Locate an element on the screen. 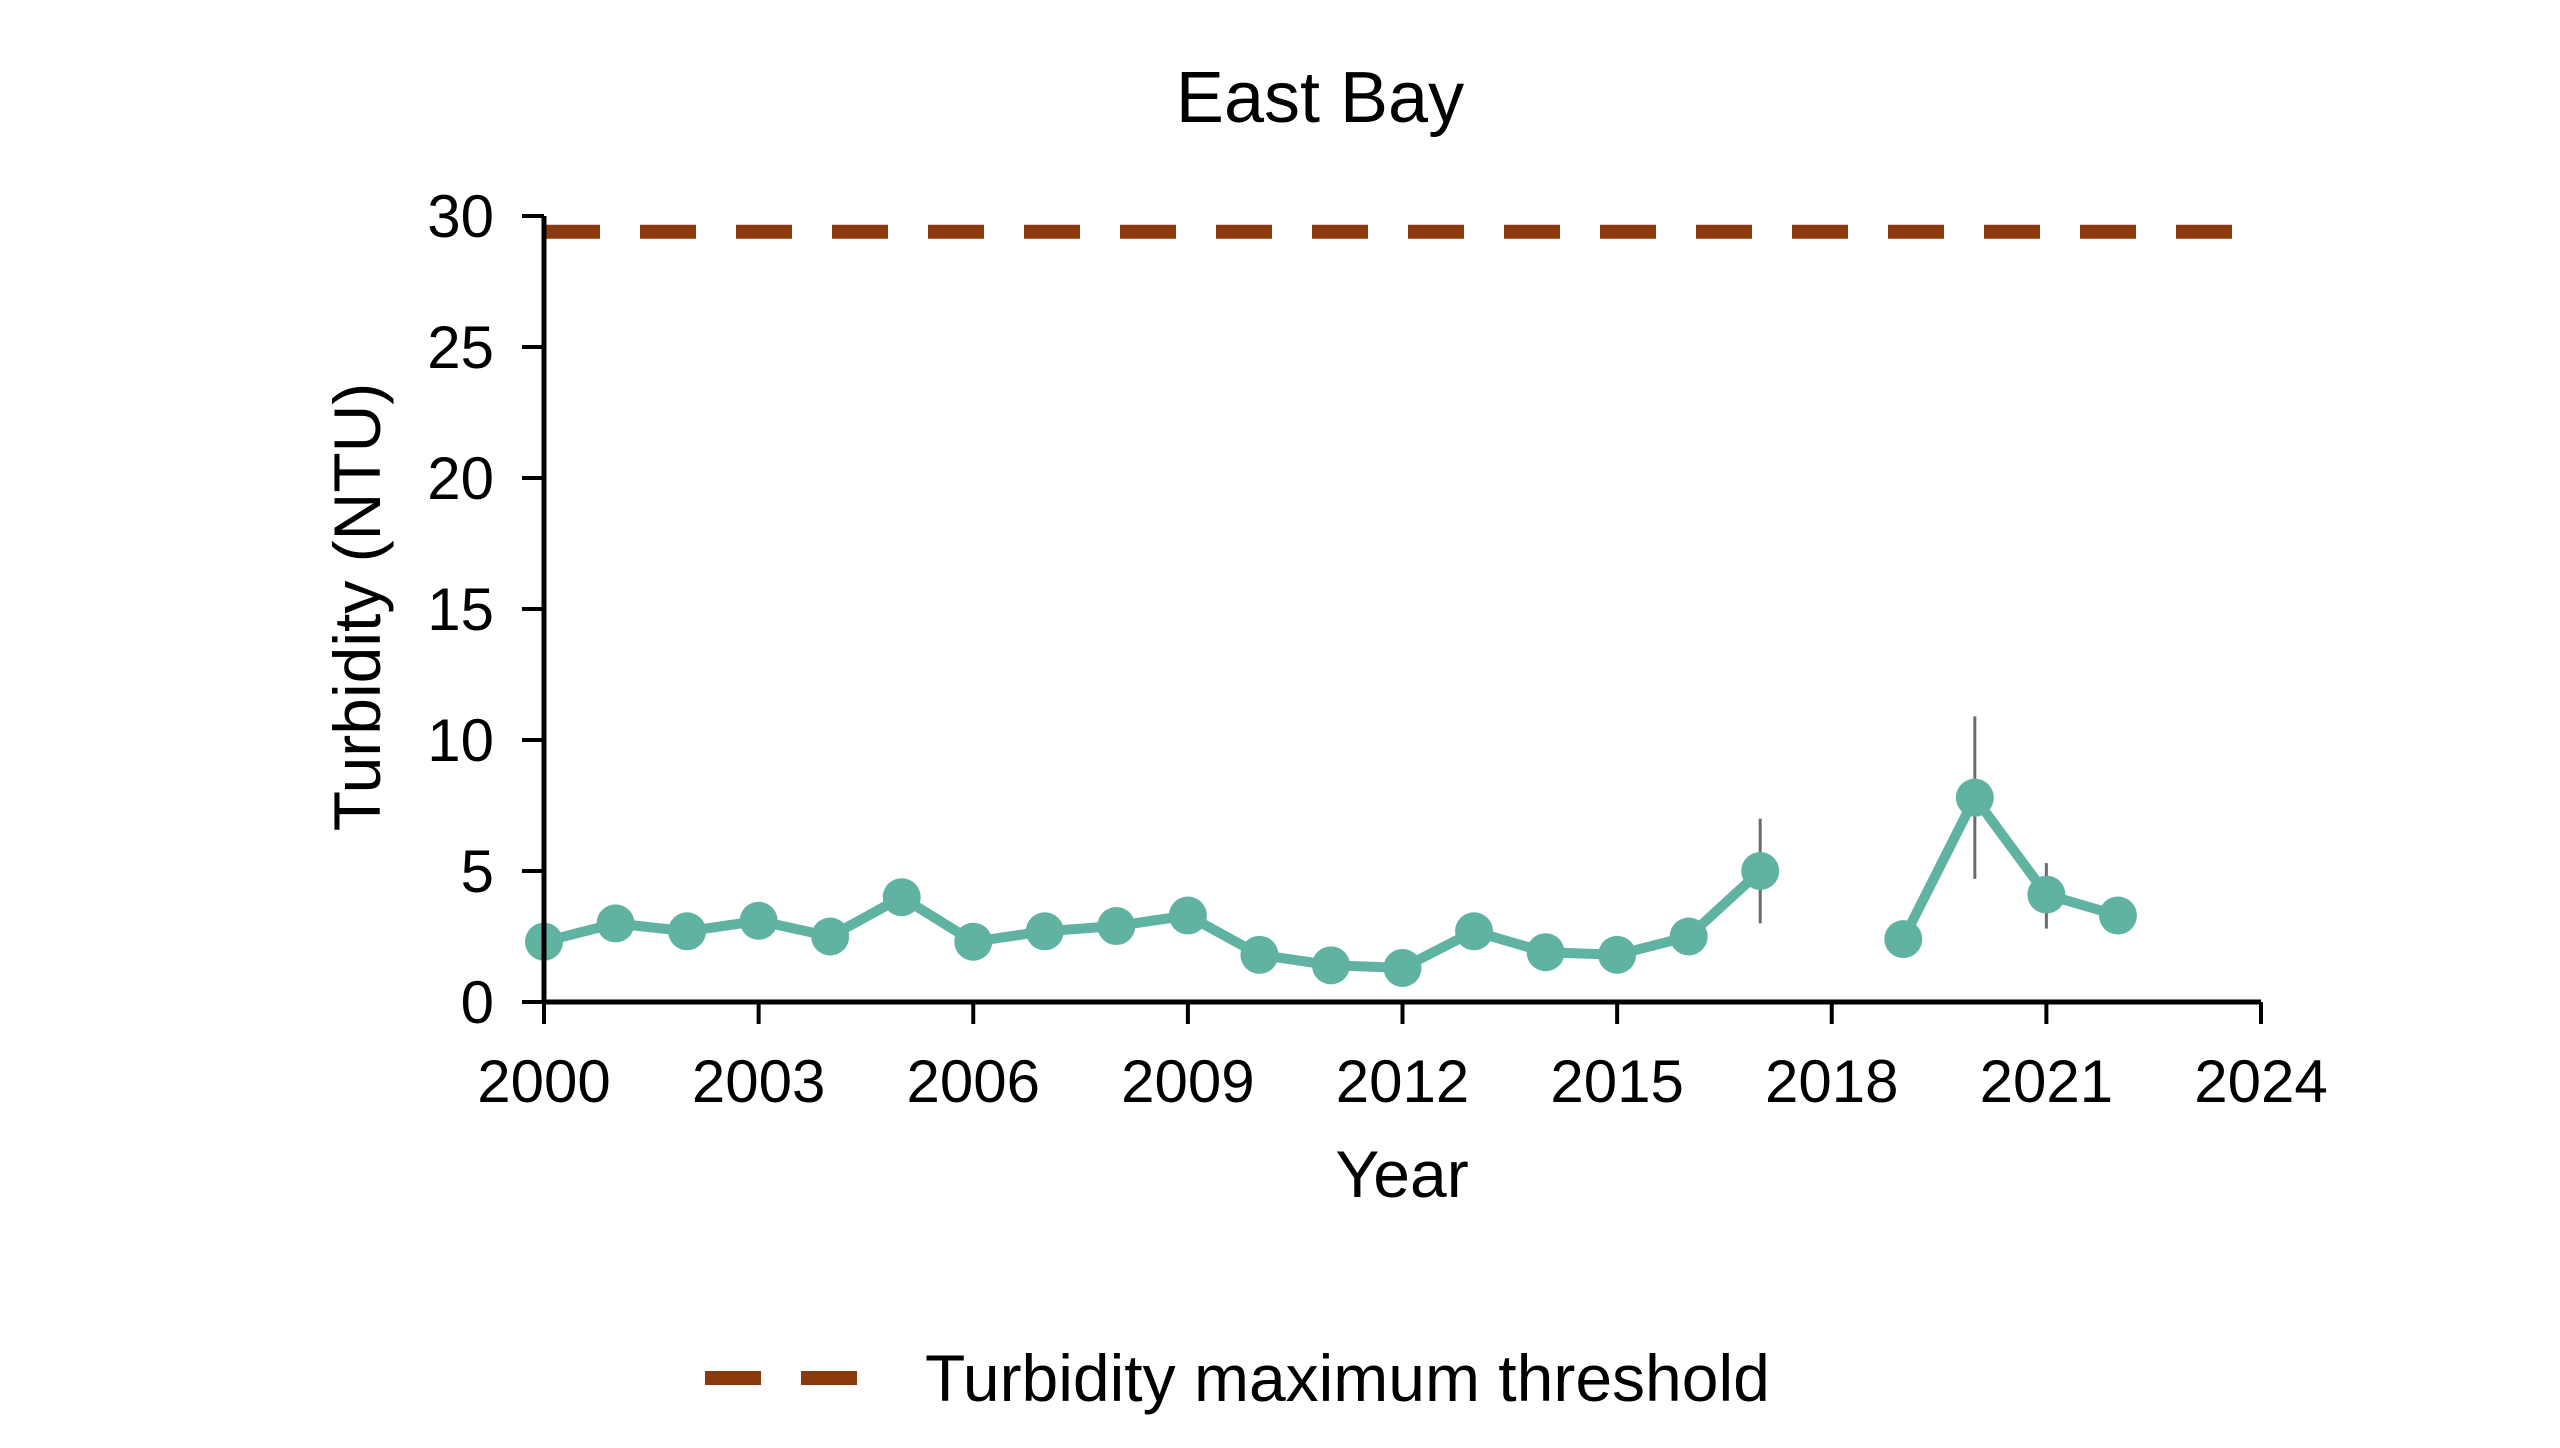 The width and height of the screenshot is (2560, 1448). chart-title: East Bay is located at coordinates (1320, 98).